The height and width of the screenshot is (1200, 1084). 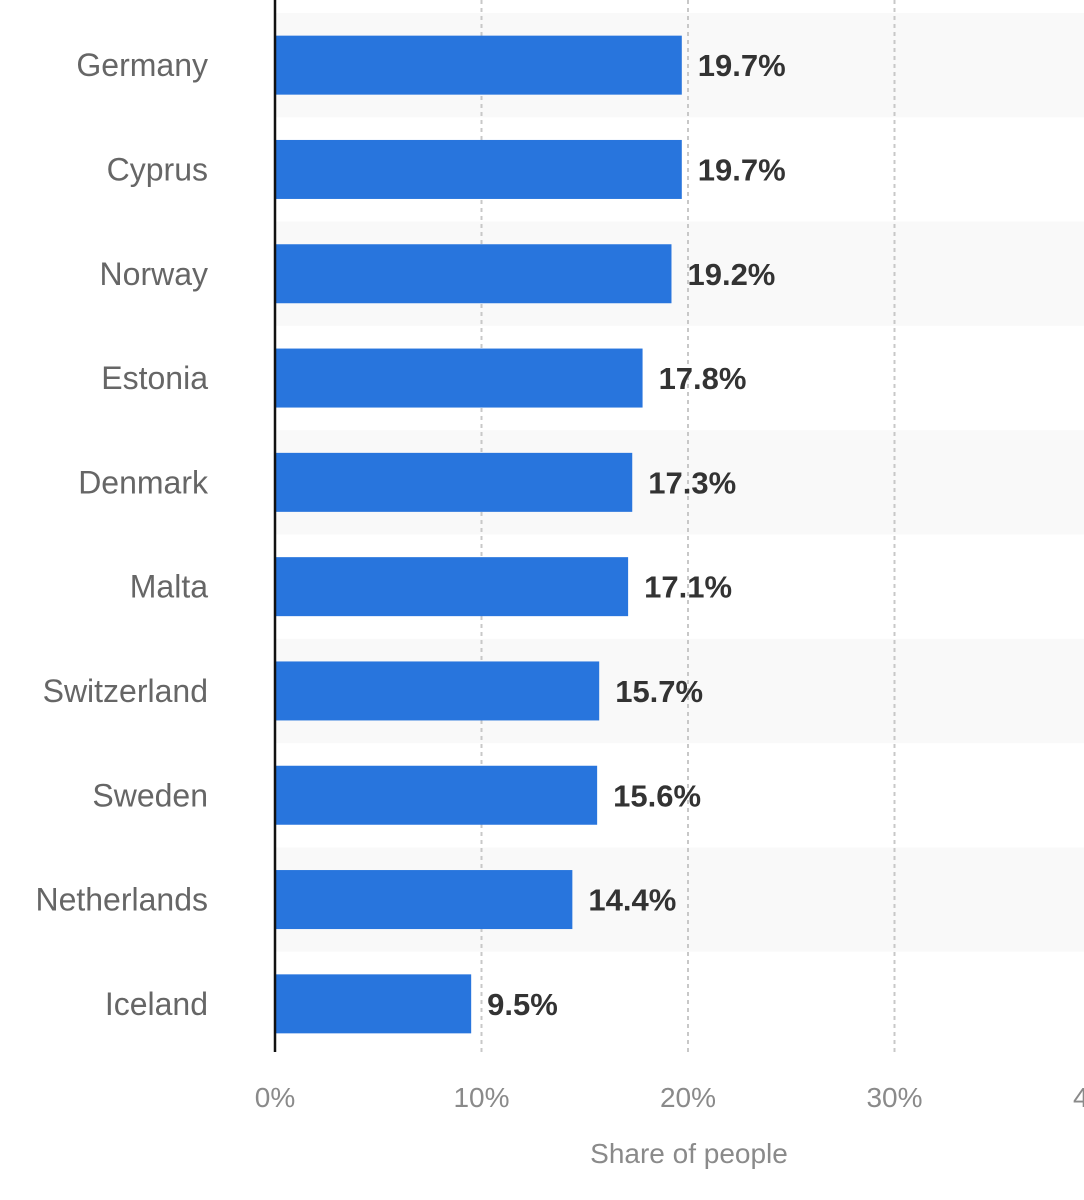 What do you see at coordinates (154, 274) in the screenshot?
I see `category-label-norway: Norway` at bounding box center [154, 274].